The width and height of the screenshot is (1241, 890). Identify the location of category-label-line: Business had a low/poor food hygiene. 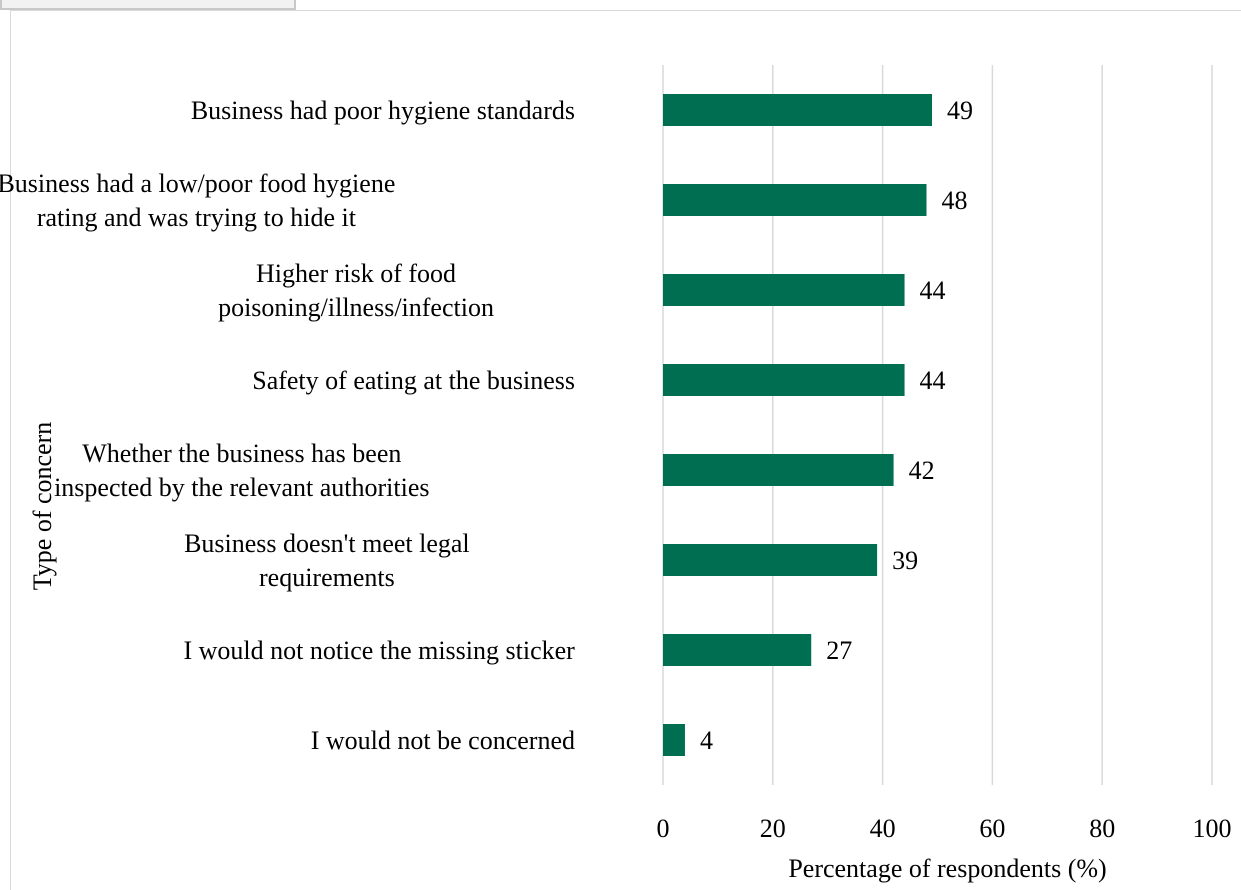
(197, 183).